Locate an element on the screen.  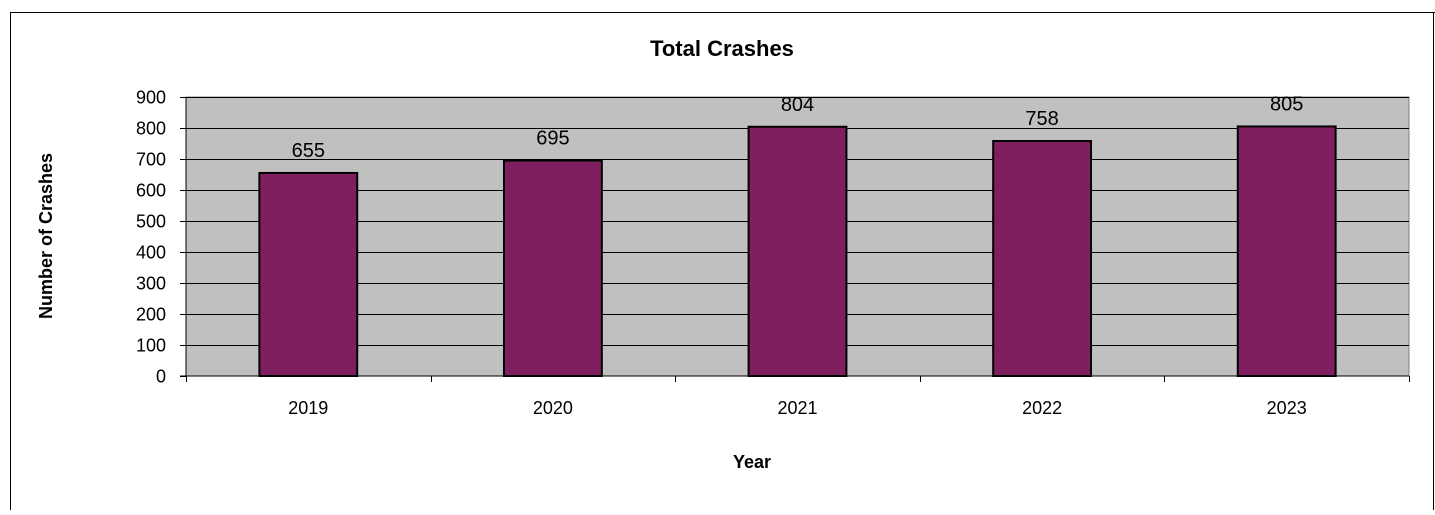
bar-2021 is located at coordinates (797, 251).